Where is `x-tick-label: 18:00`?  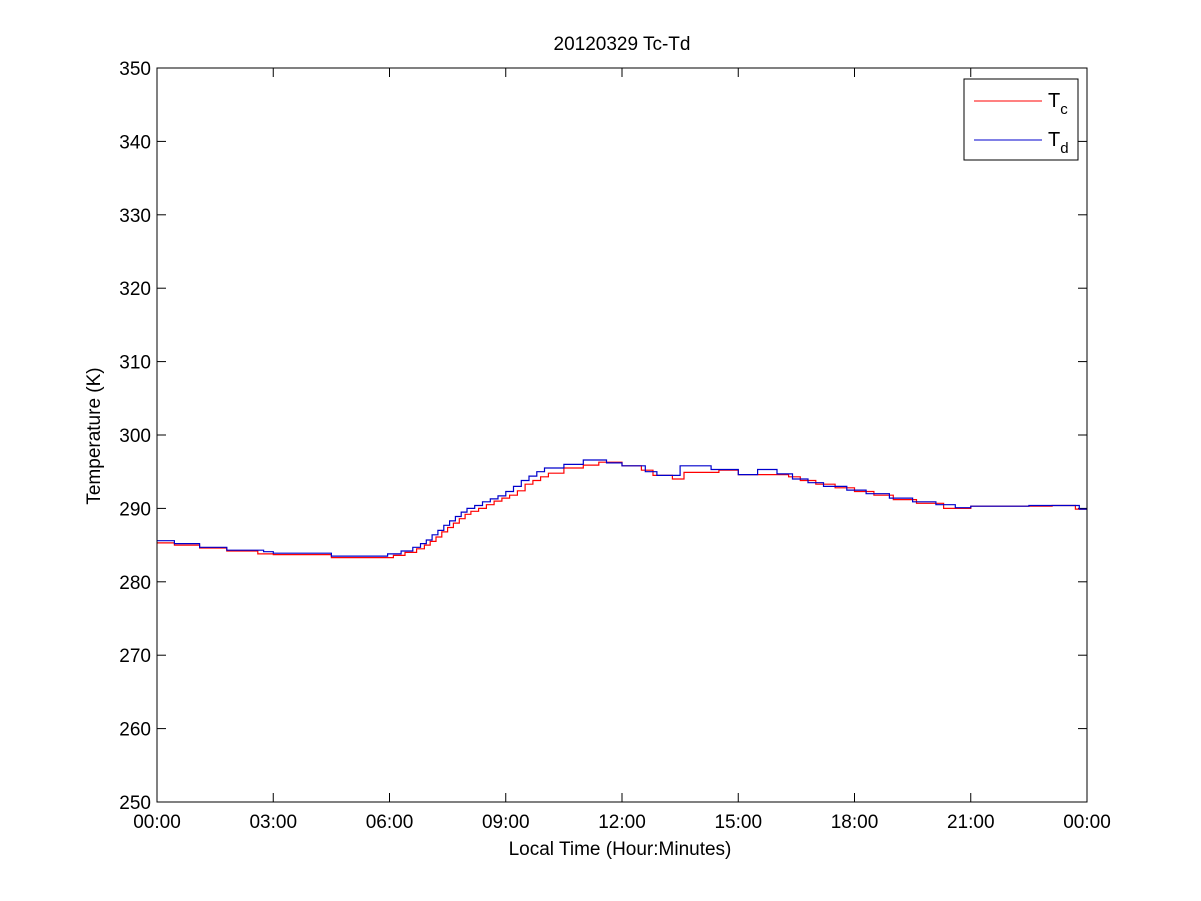
x-tick-label: 18:00 is located at coordinates (855, 822).